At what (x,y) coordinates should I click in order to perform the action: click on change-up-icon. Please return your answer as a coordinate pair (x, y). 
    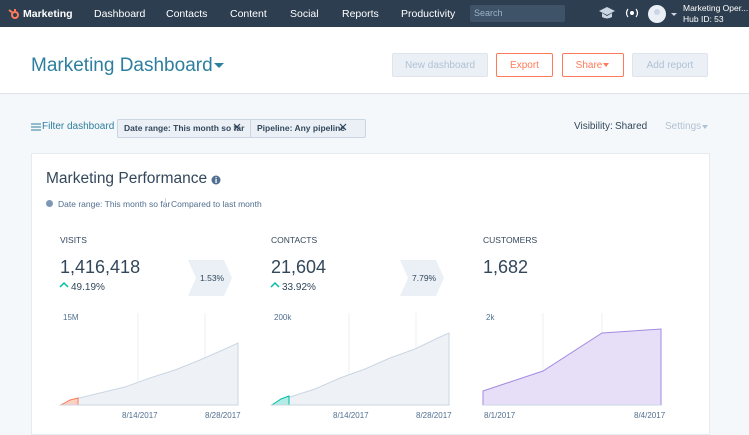
    Looking at the image, I should click on (169, 284).